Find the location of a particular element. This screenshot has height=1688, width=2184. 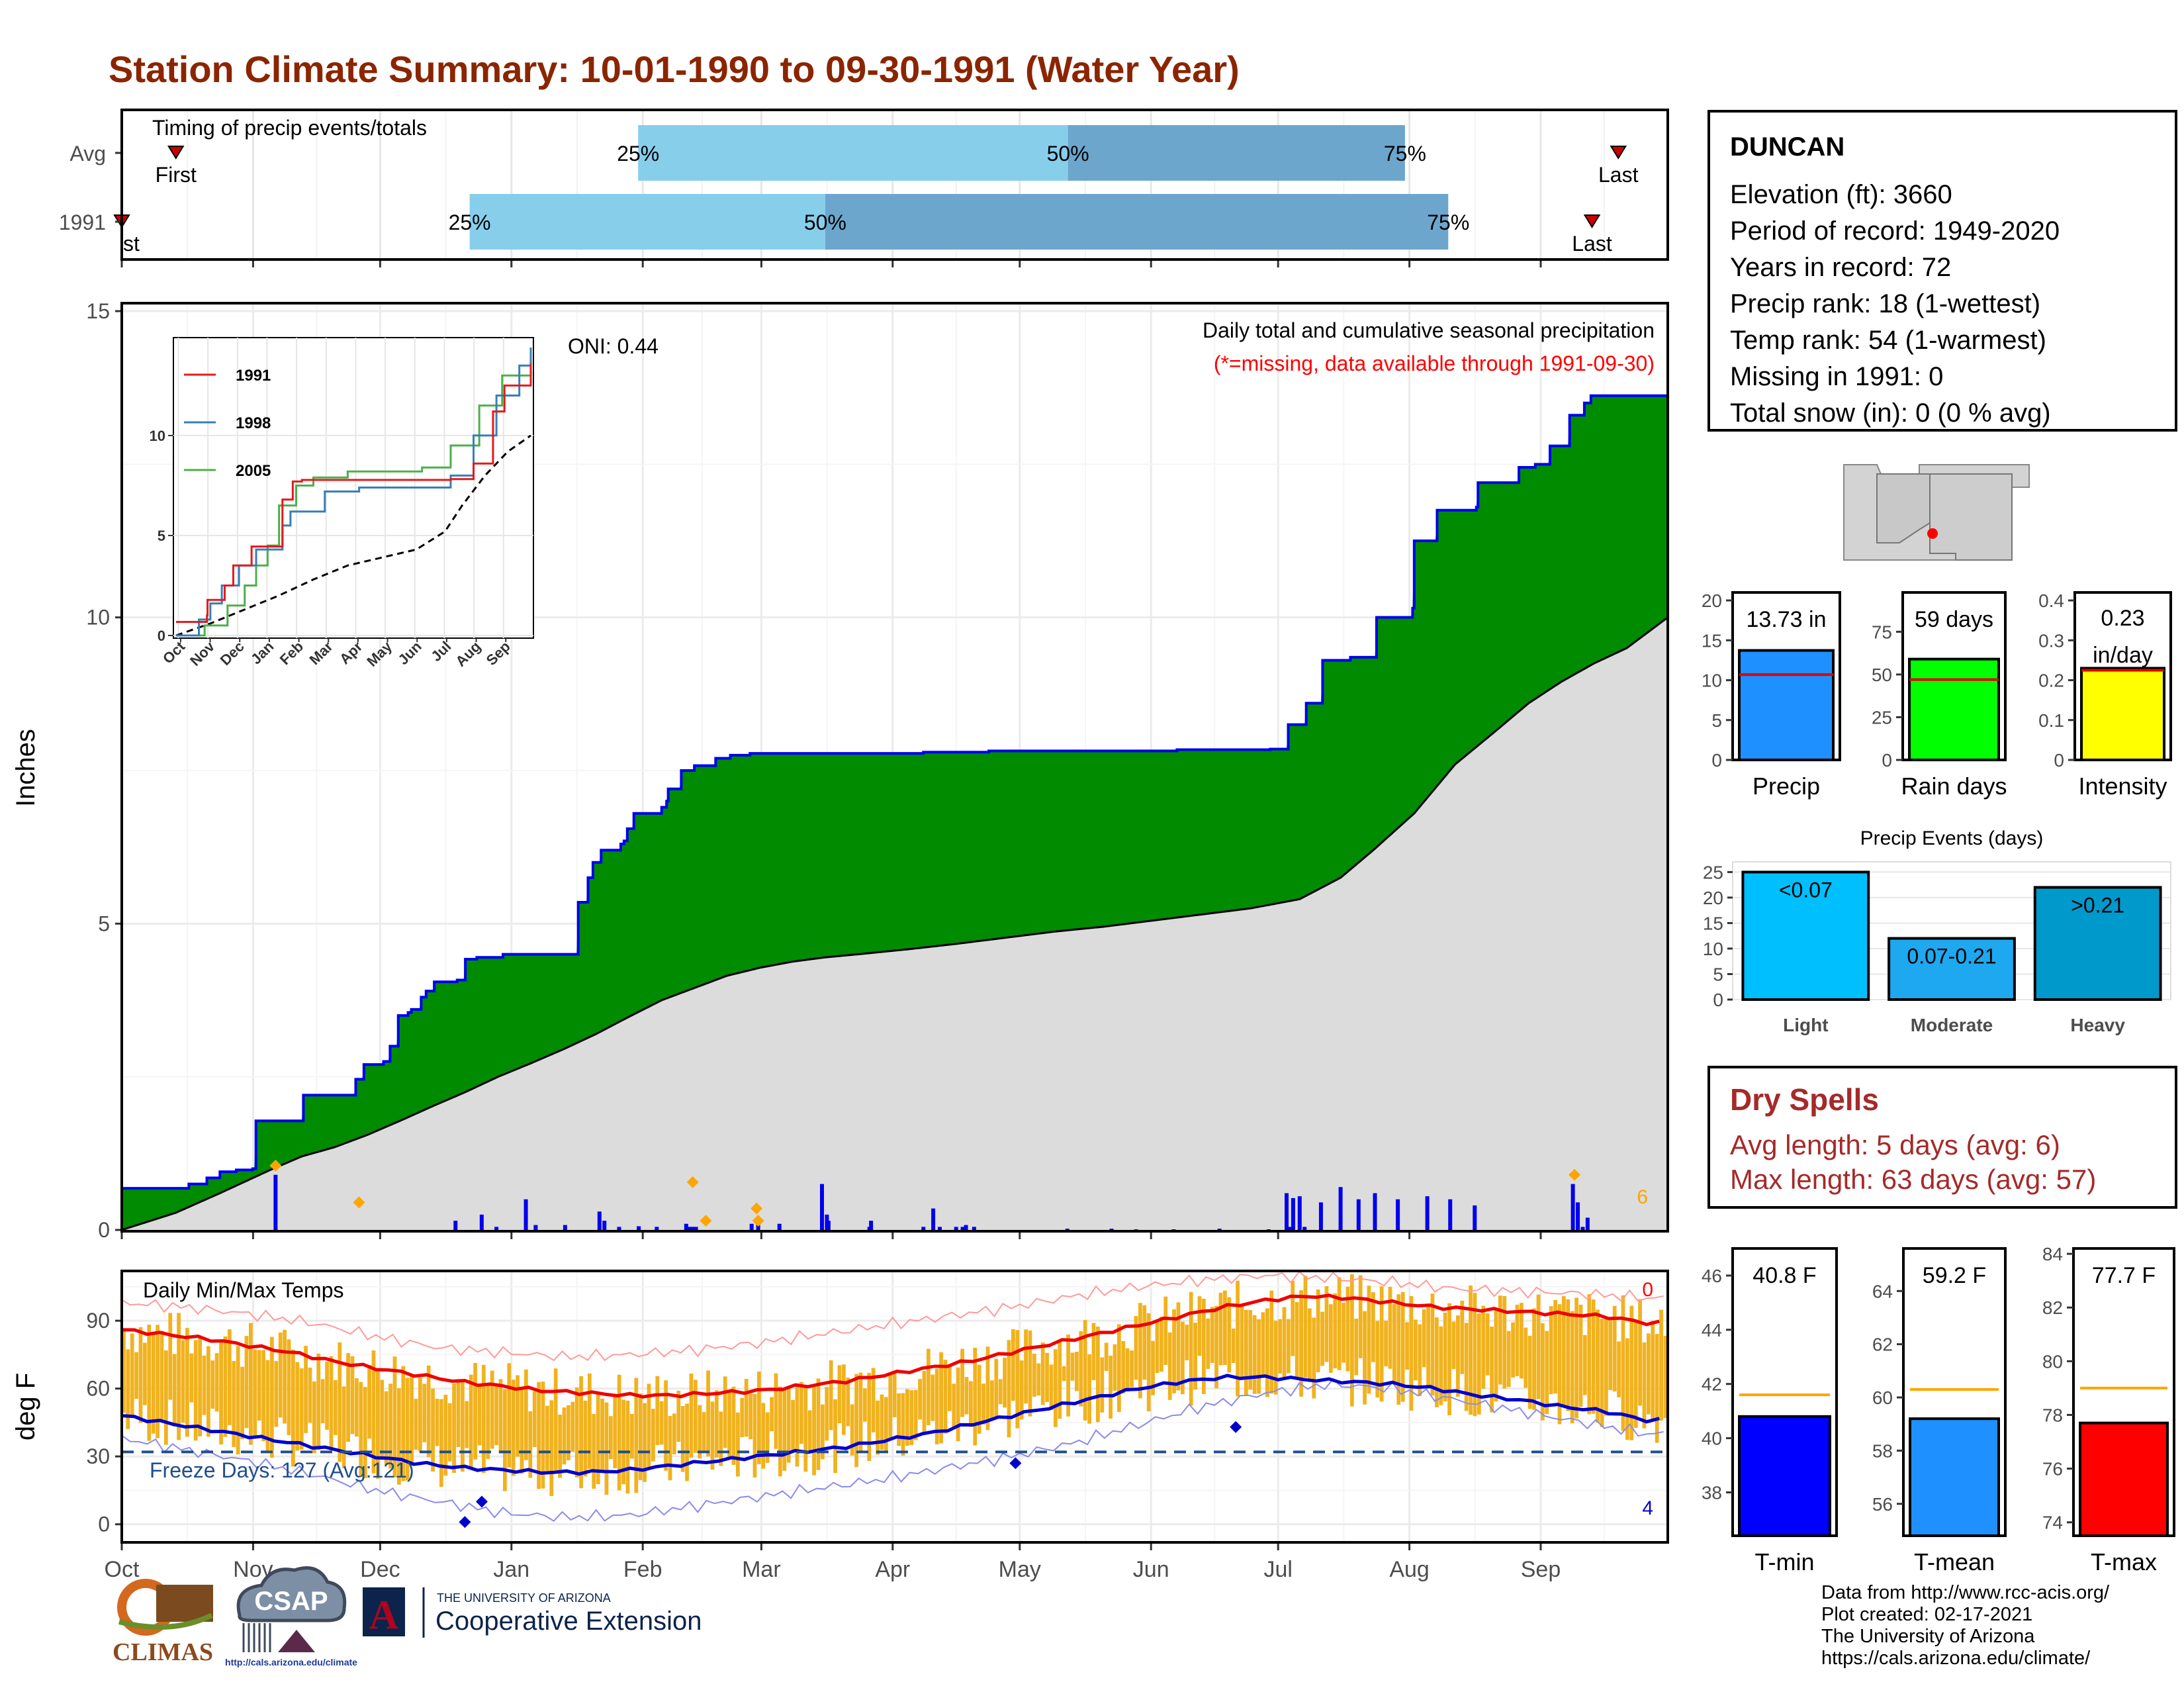

events-category-label: Moderate is located at coordinates (1952, 1025).